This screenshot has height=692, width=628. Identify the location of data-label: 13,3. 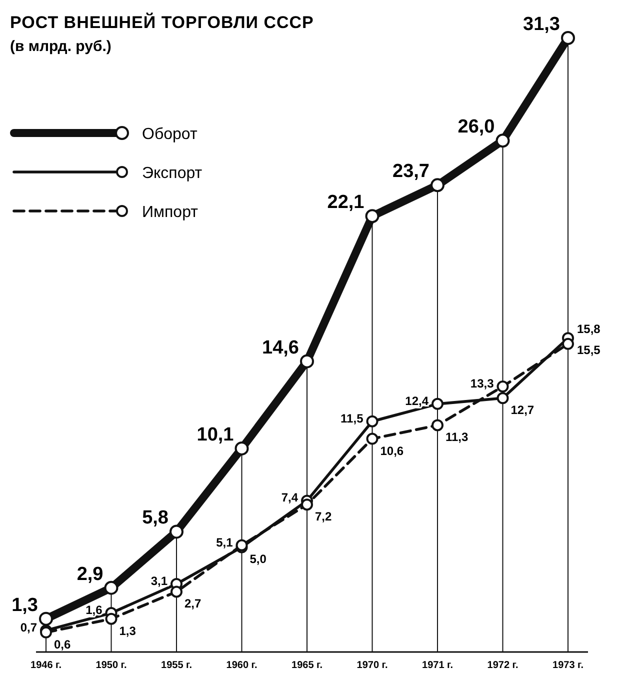
(482, 383).